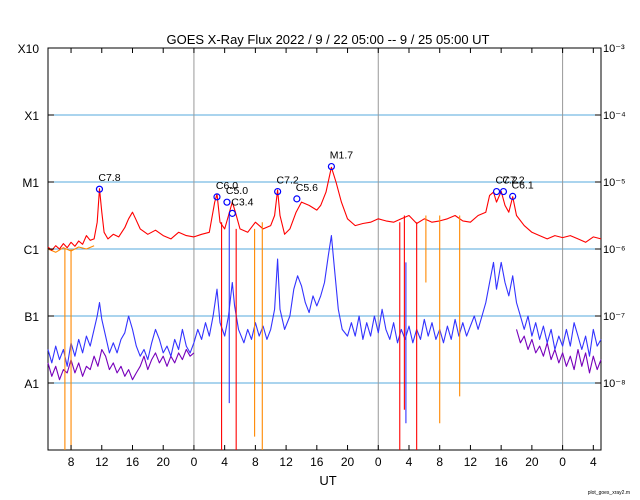 The width and height of the screenshot is (640, 500). Describe the element at coordinates (614, 317) in the screenshot. I see `y-right-tick-label: 10⁻⁷` at that location.